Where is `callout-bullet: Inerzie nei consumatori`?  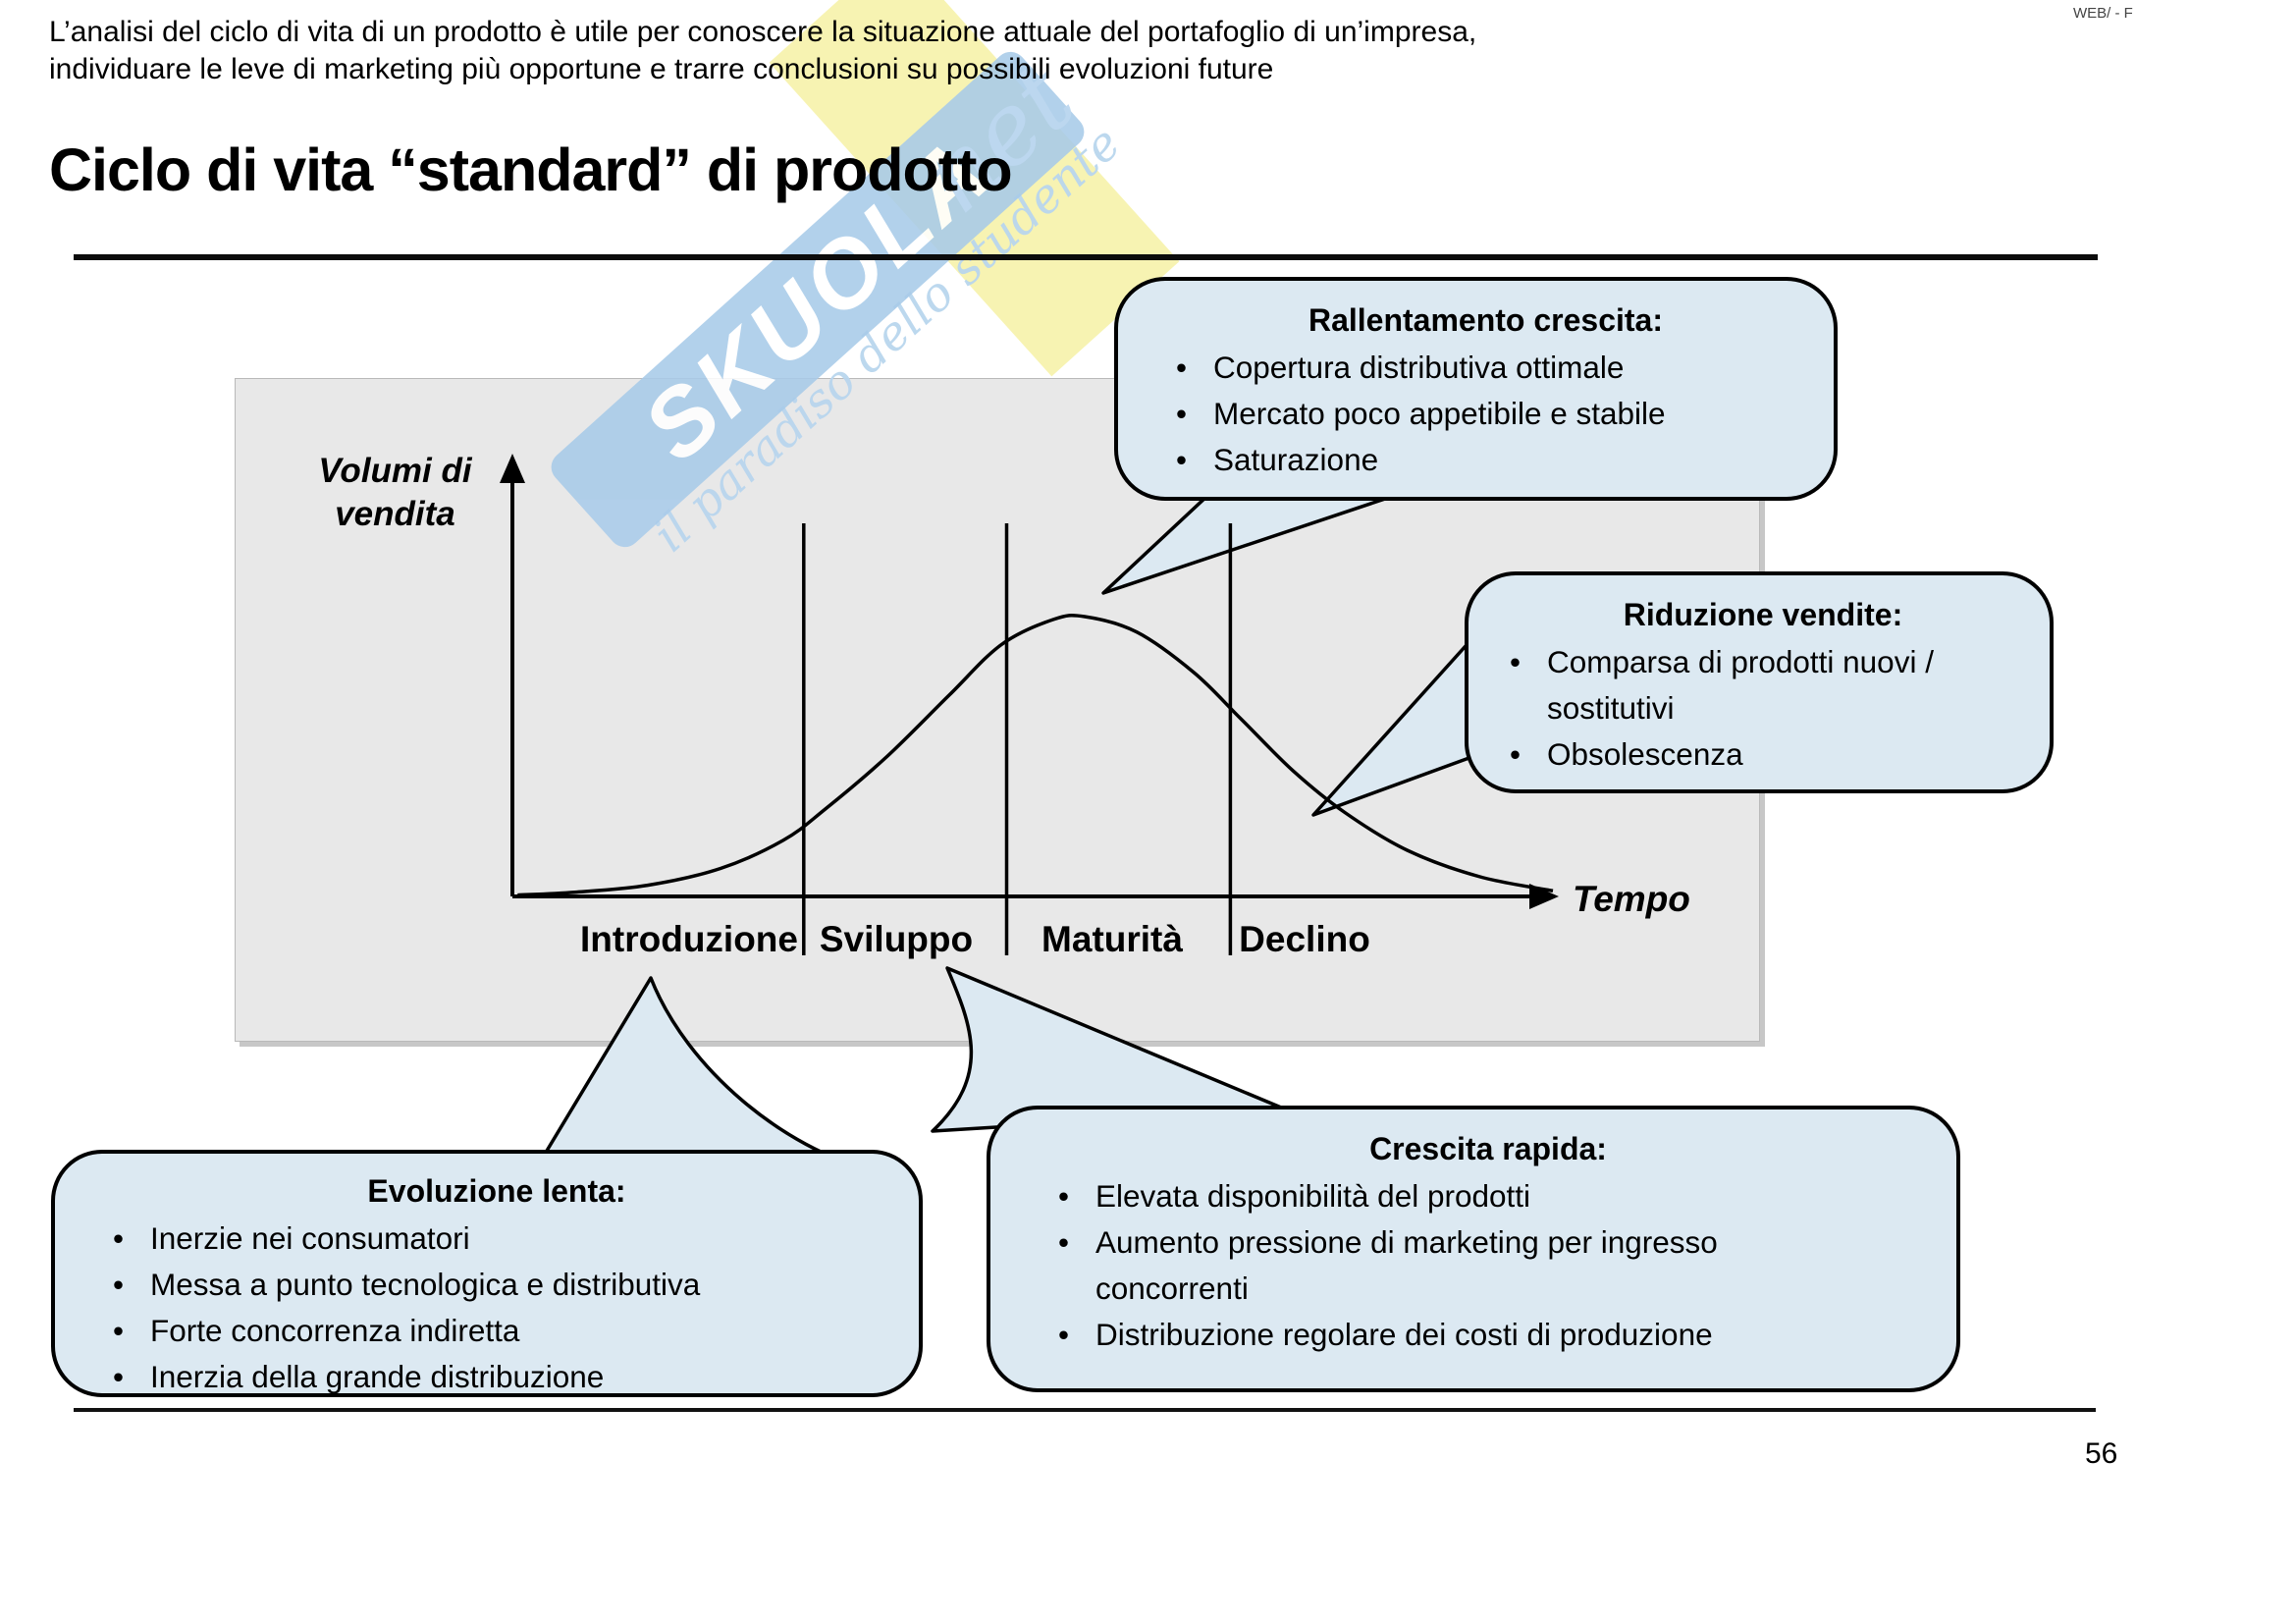 callout-bullet: Inerzie nei consumatori is located at coordinates (497, 1239).